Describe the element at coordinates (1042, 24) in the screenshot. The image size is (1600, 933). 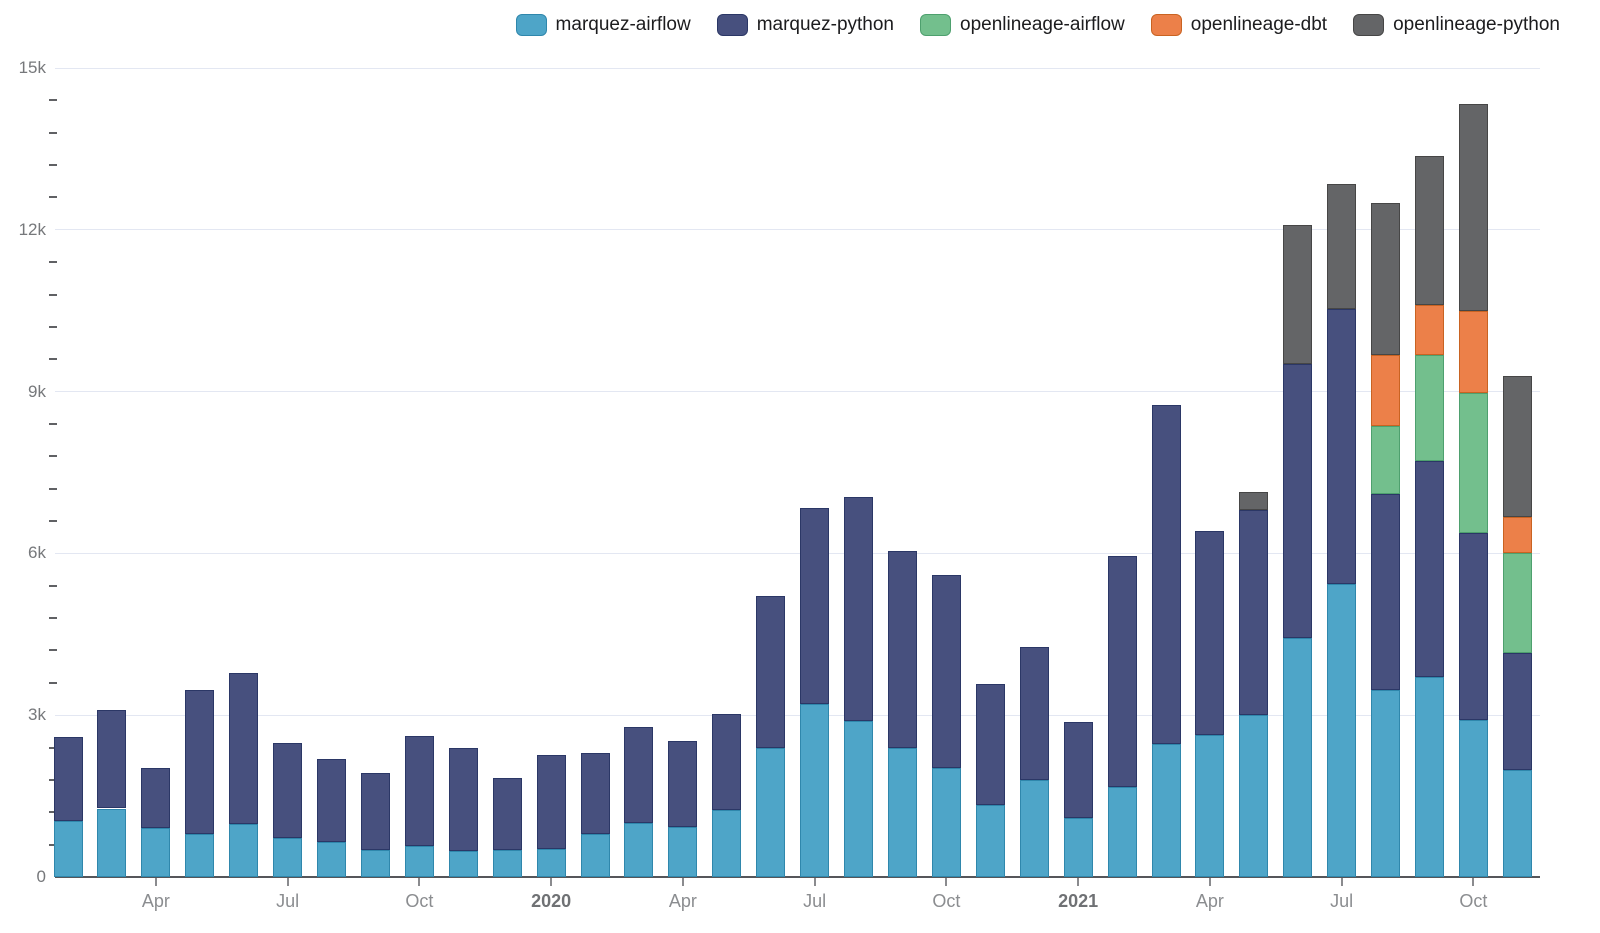
I see `legend-label: openlineage-airflow` at that location.